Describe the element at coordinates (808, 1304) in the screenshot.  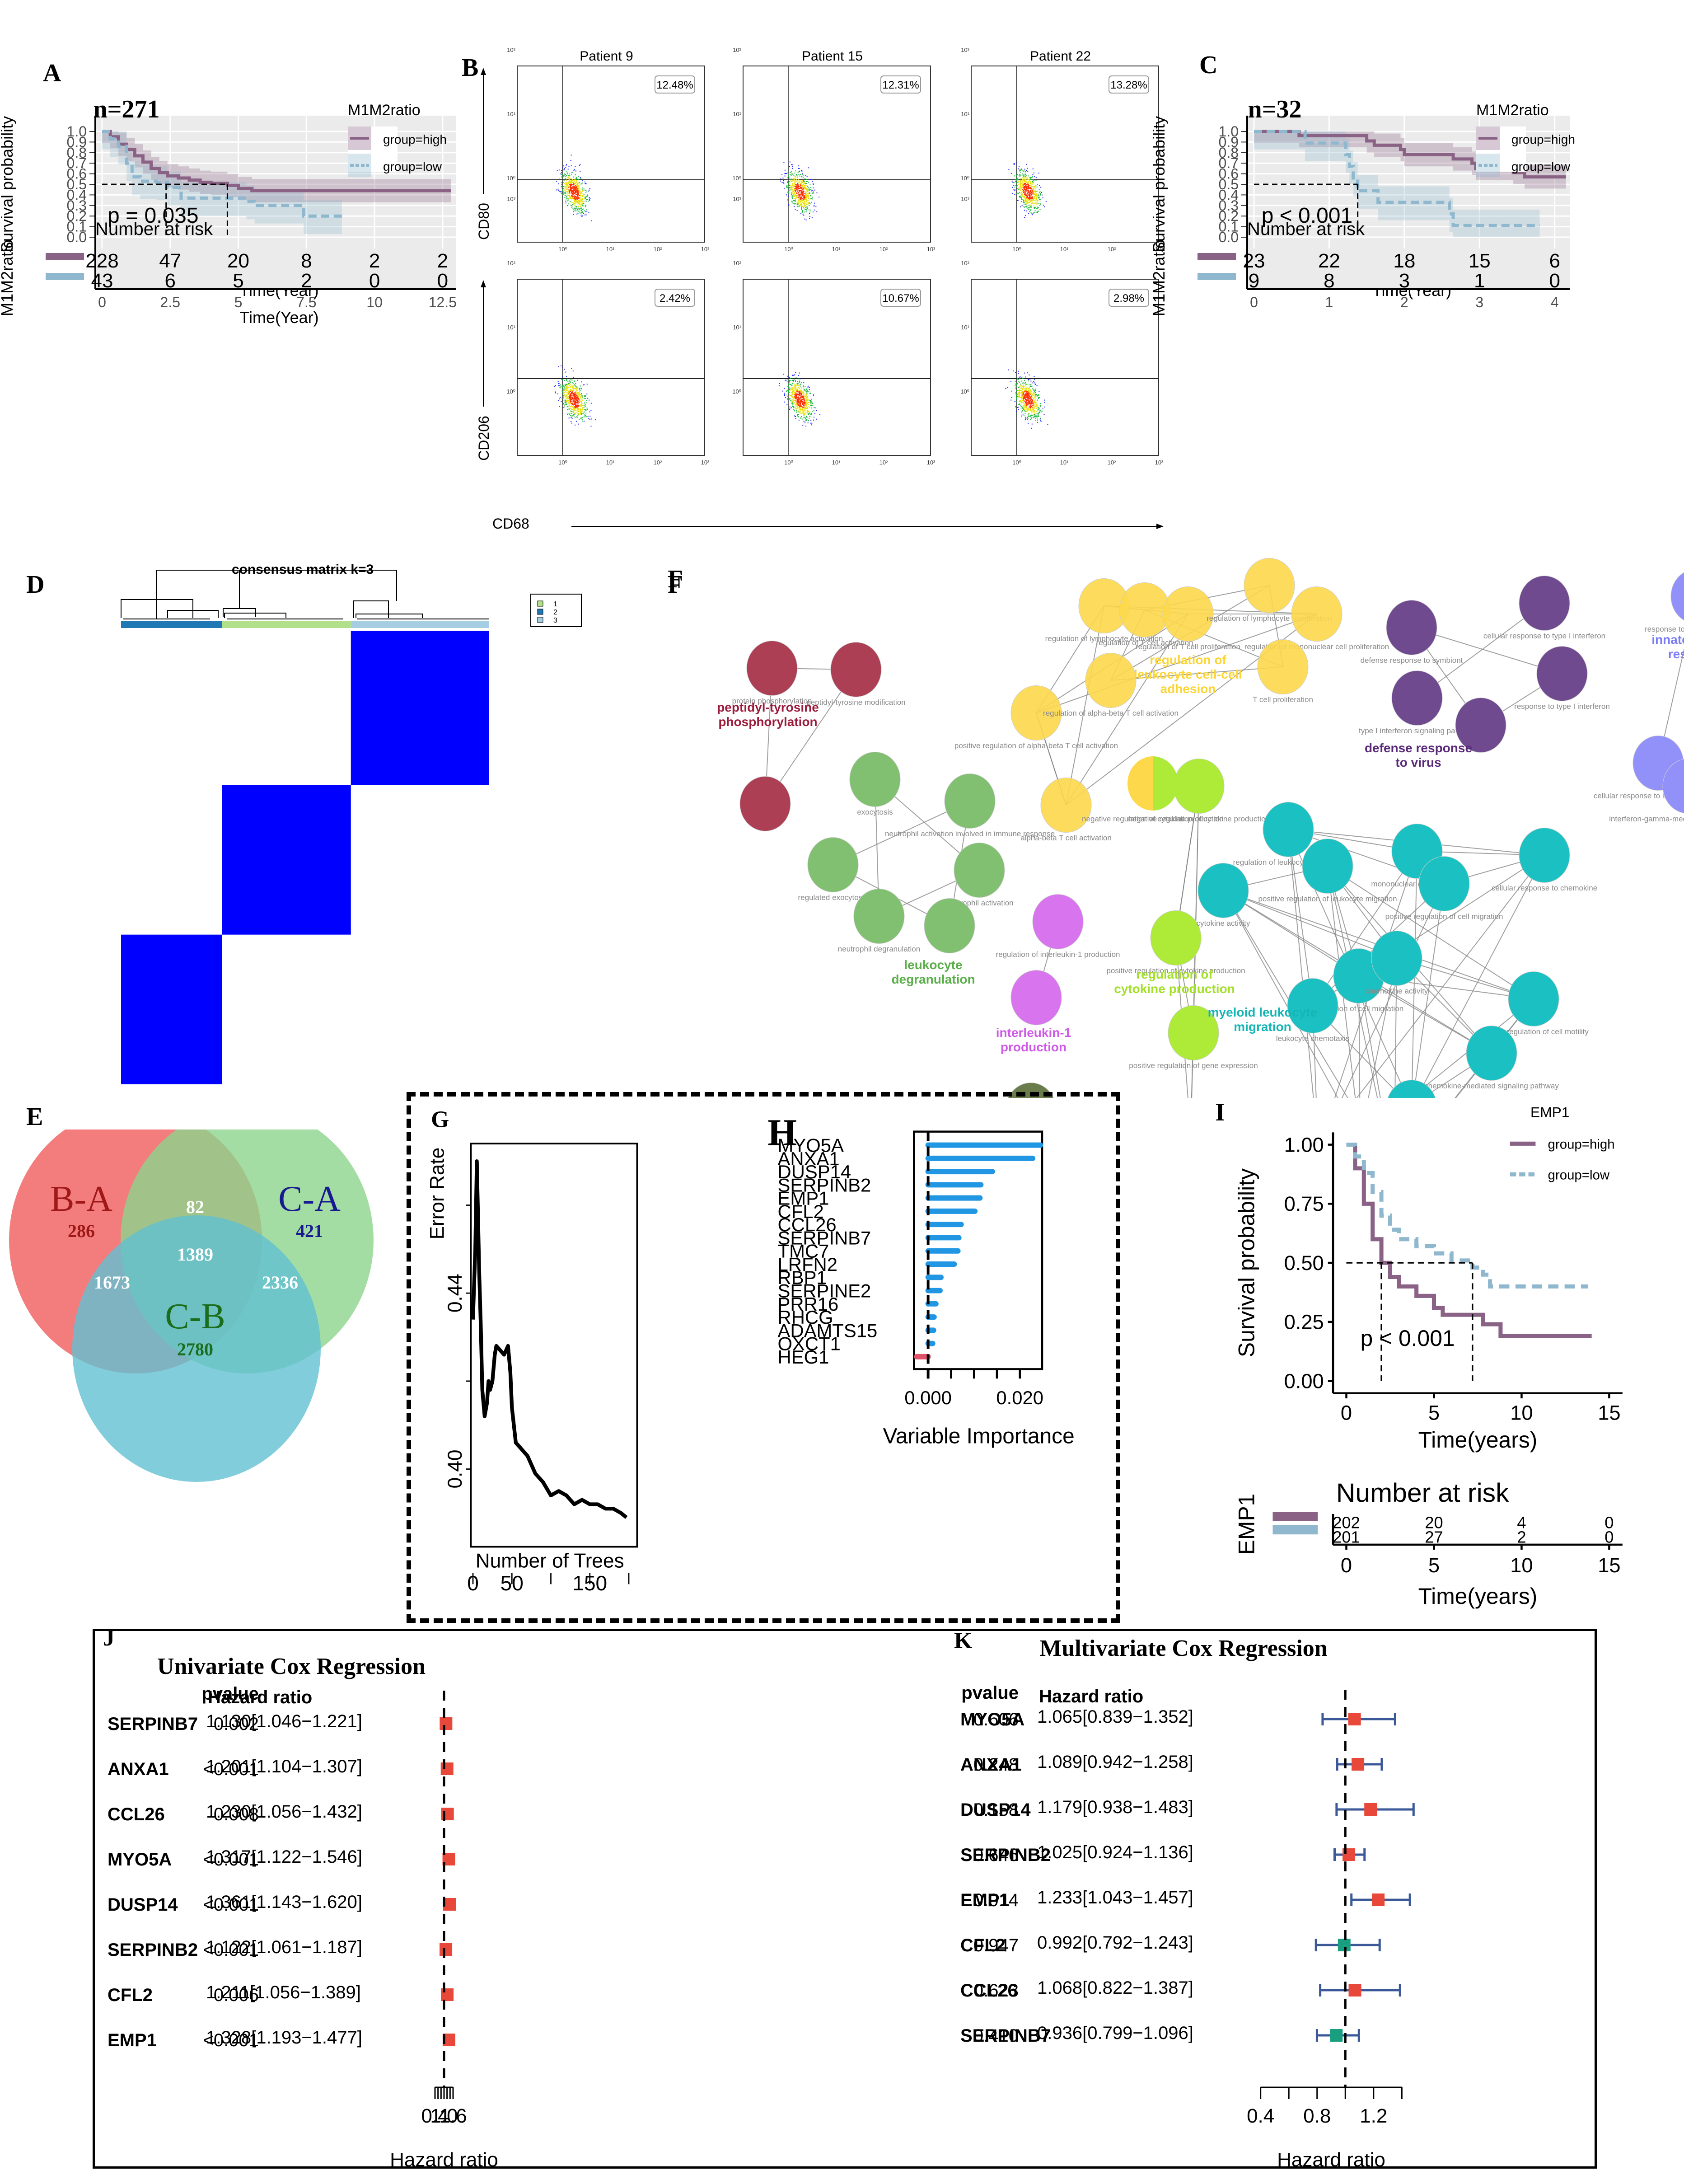
I see `variable-label: PRR16` at that location.